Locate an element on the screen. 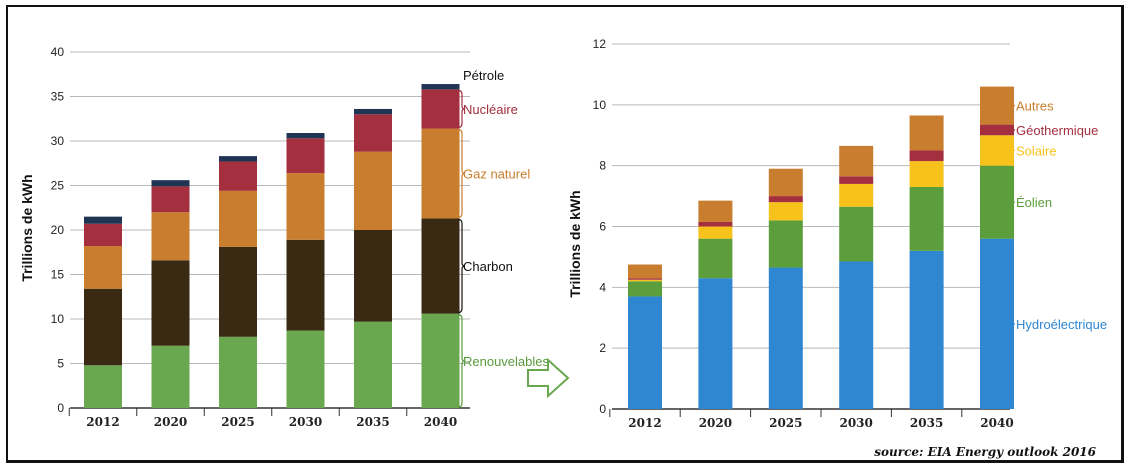  y-tick-label: 20 is located at coordinates (58, 230).